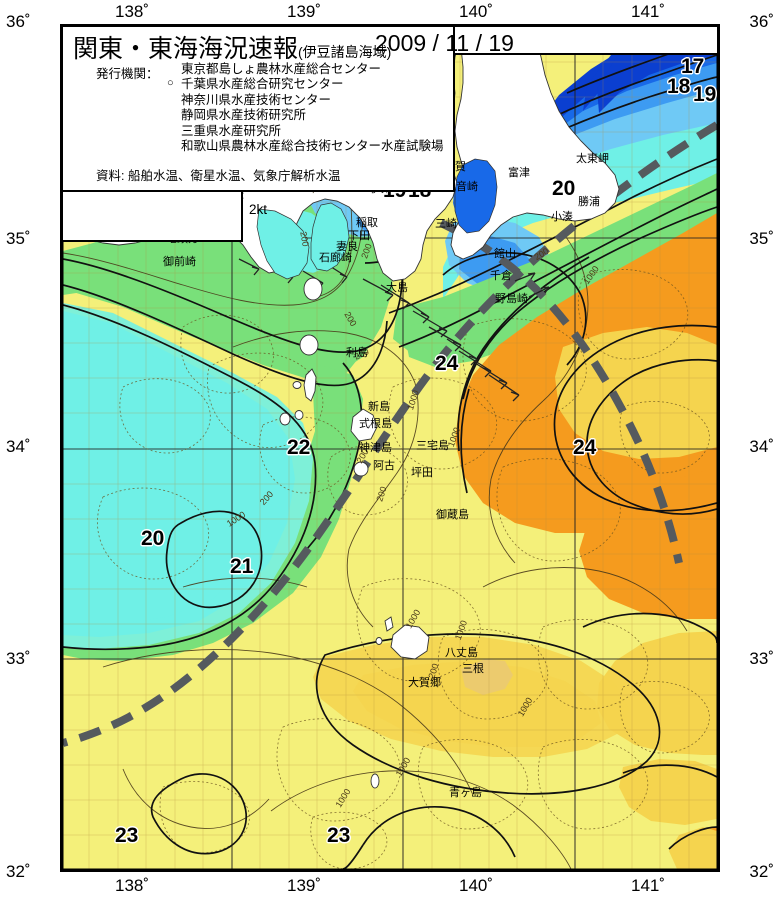  Describe the element at coordinates (313, 289) in the screenshot. I see `island-oshima` at that location.